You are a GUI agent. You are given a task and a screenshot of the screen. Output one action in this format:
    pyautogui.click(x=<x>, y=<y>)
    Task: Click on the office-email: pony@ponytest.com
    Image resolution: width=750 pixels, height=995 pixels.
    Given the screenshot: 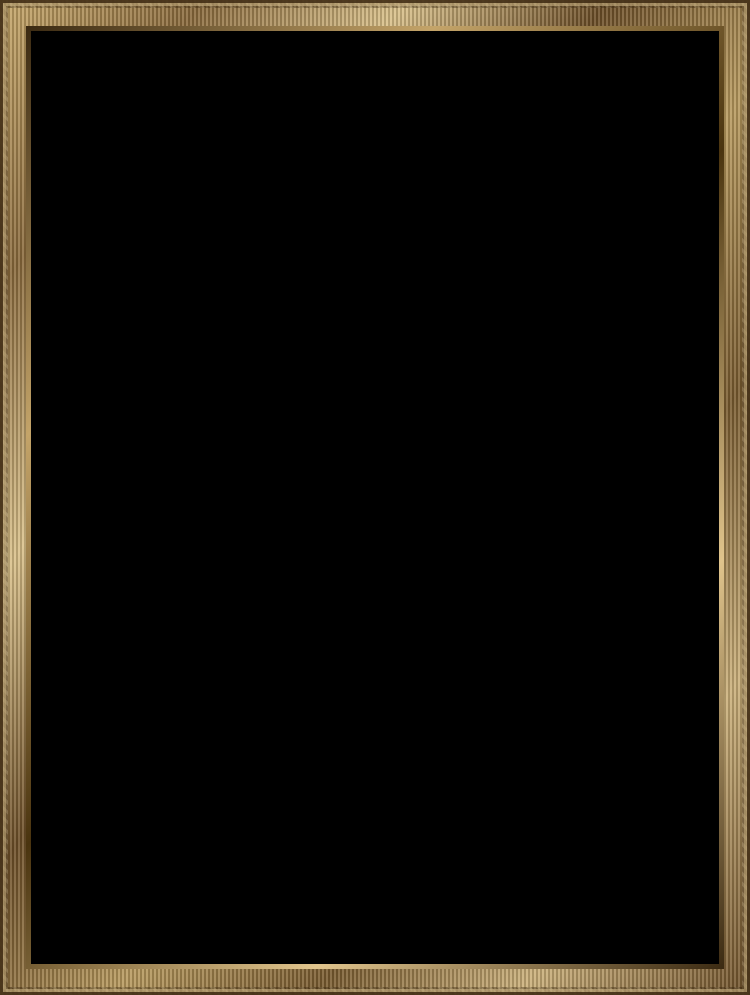 What is the action you would take?
    pyautogui.click(x=269, y=911)
    